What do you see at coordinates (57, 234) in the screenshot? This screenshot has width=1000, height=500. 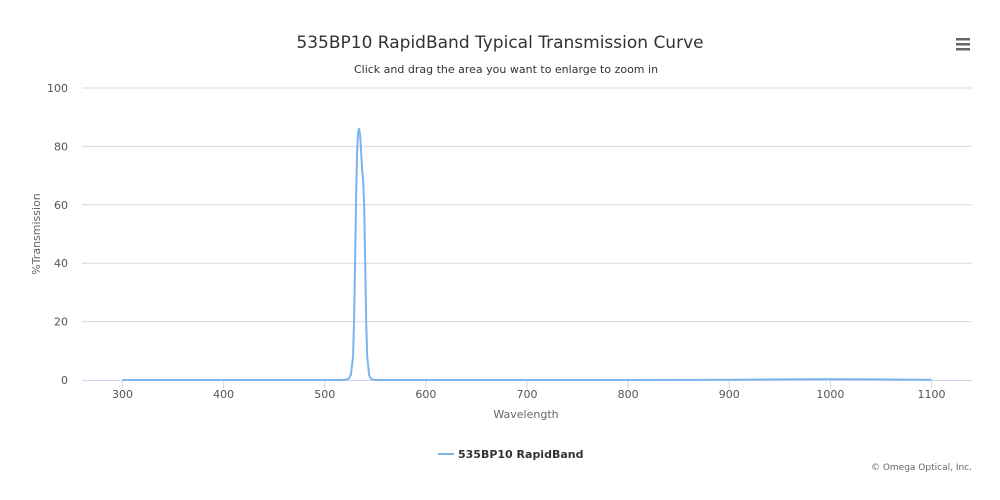 I see `y-axis-ticks: 0 20 40 60 80 100` at bounding box center [57, 234].